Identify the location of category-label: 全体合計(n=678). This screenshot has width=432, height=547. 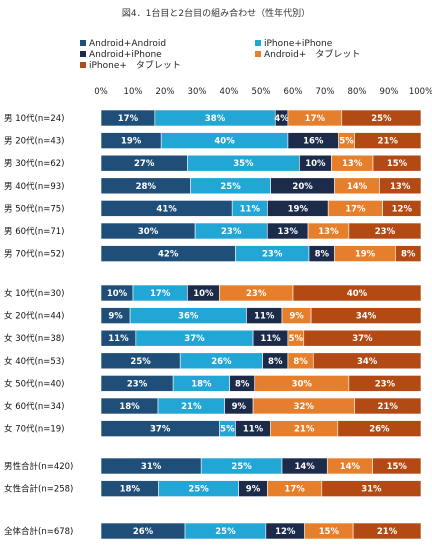
(38, 531).